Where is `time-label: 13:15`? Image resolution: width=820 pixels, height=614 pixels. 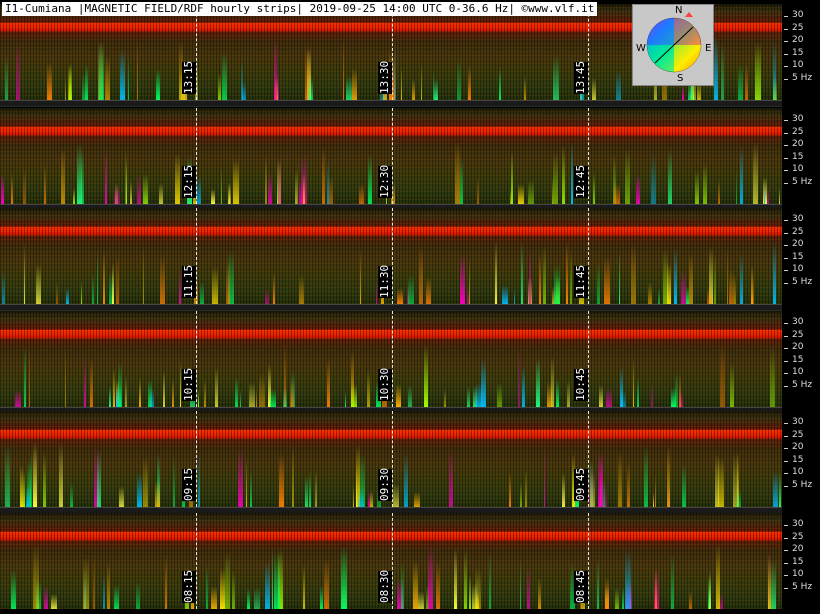
time-label: 13:15 is located at coordinates (189, 77).